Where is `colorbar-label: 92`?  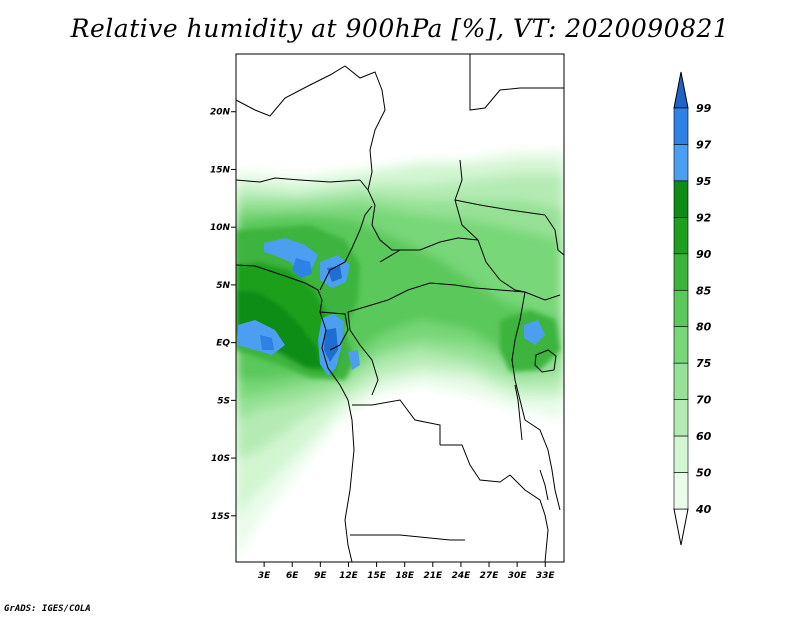 colorbar-label: 92 is located at coordinates (704, 217).